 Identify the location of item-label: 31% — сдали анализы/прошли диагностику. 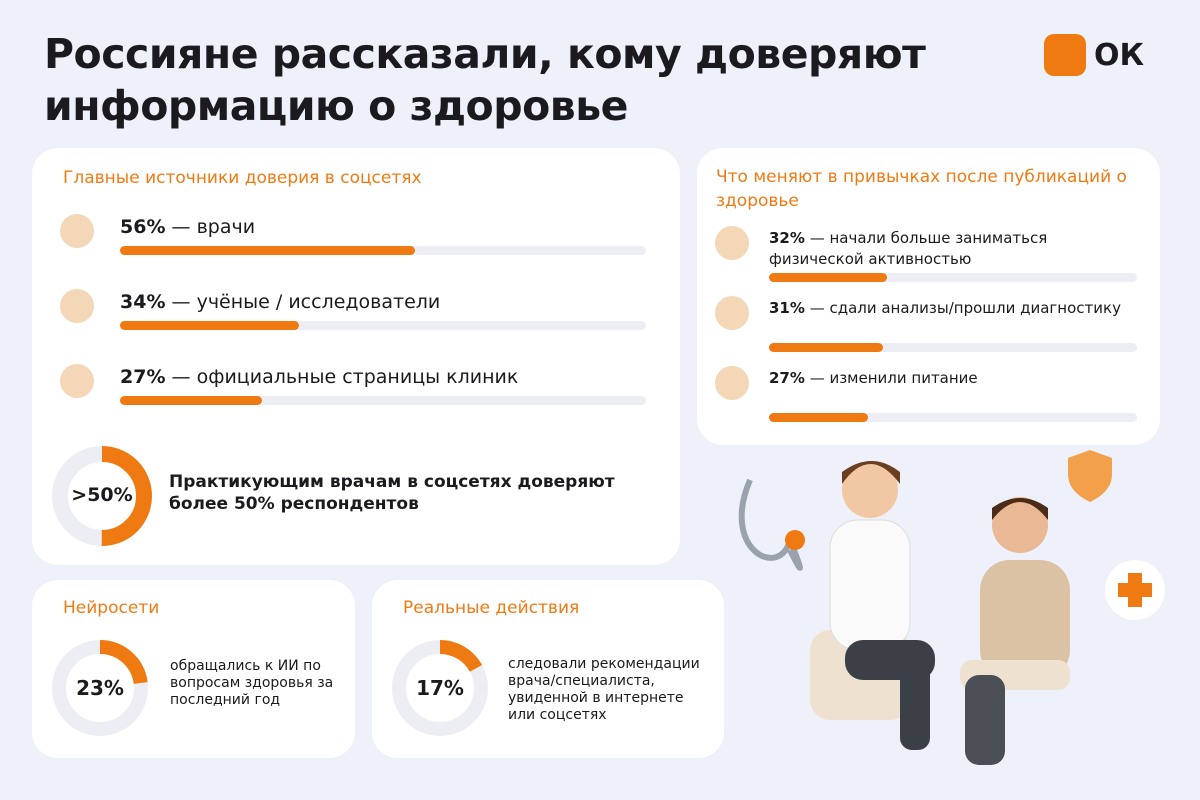
(953, 308).